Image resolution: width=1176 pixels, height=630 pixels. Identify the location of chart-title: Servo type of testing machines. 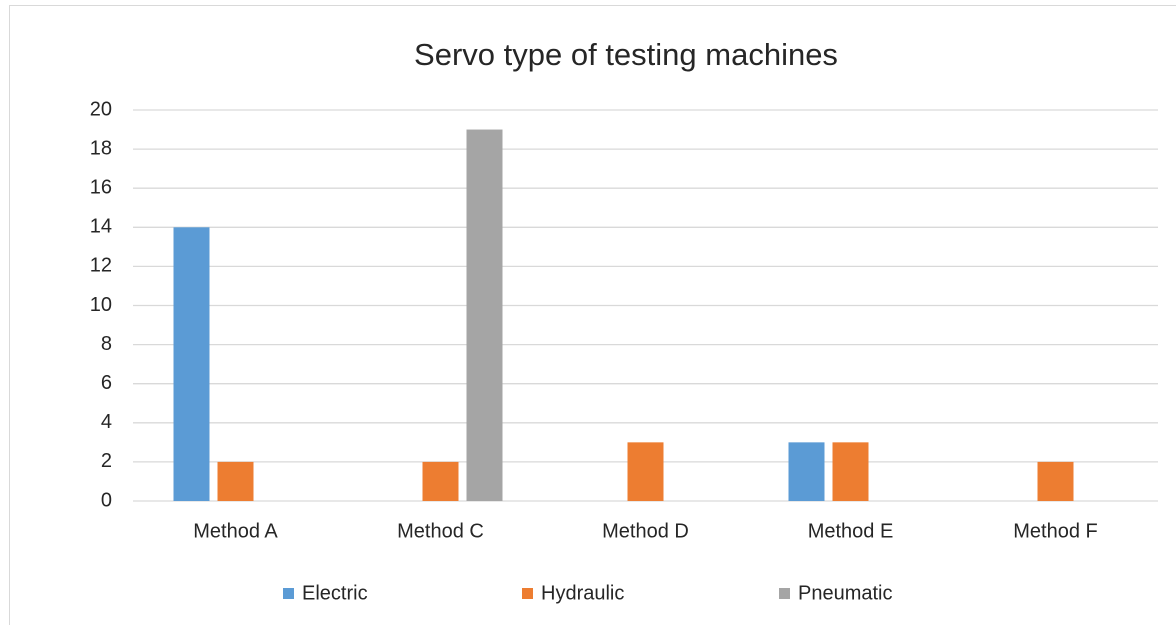
(626, 54).